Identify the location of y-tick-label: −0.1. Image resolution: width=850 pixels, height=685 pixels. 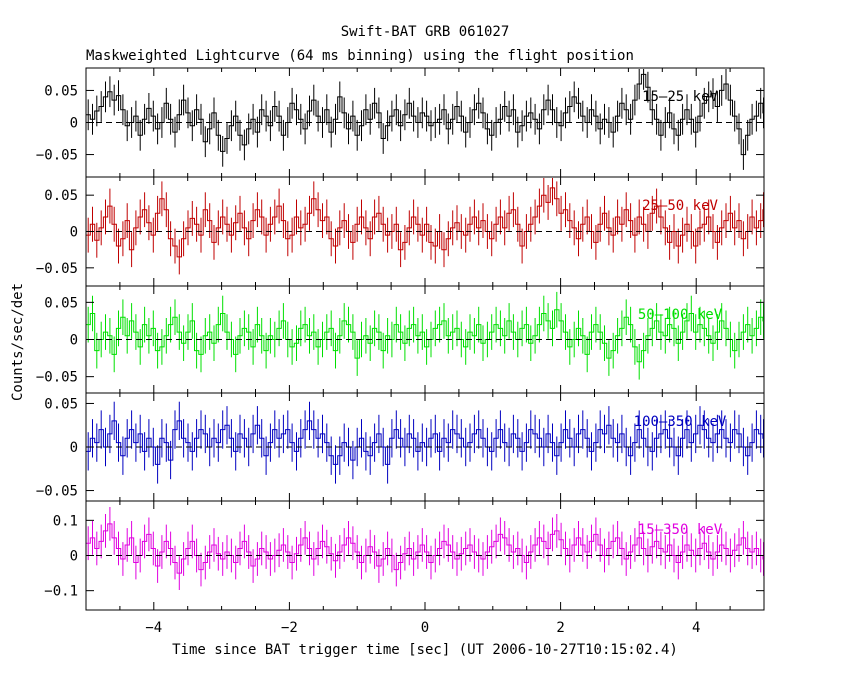
(61, 592).